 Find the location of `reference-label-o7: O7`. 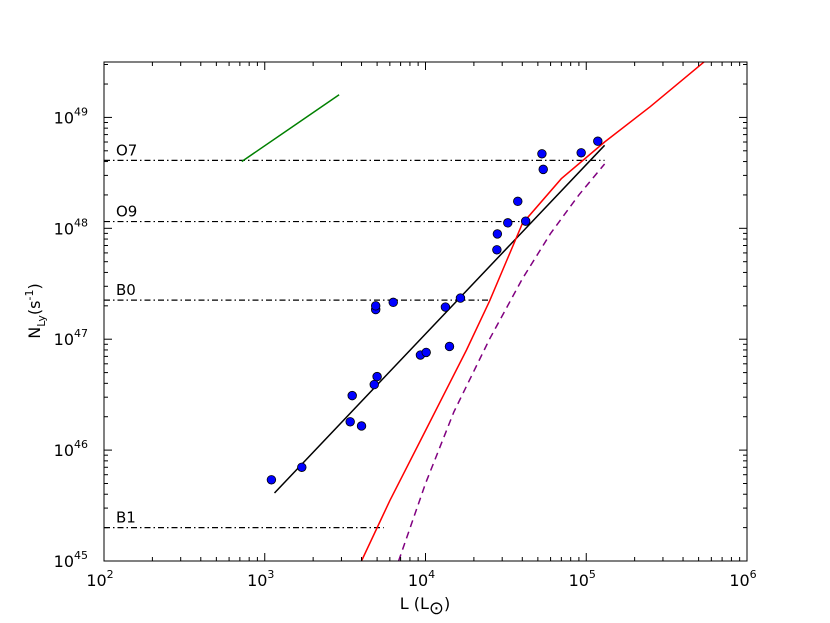

reference-label-o7: O7 is located at coordinates (126, 150).